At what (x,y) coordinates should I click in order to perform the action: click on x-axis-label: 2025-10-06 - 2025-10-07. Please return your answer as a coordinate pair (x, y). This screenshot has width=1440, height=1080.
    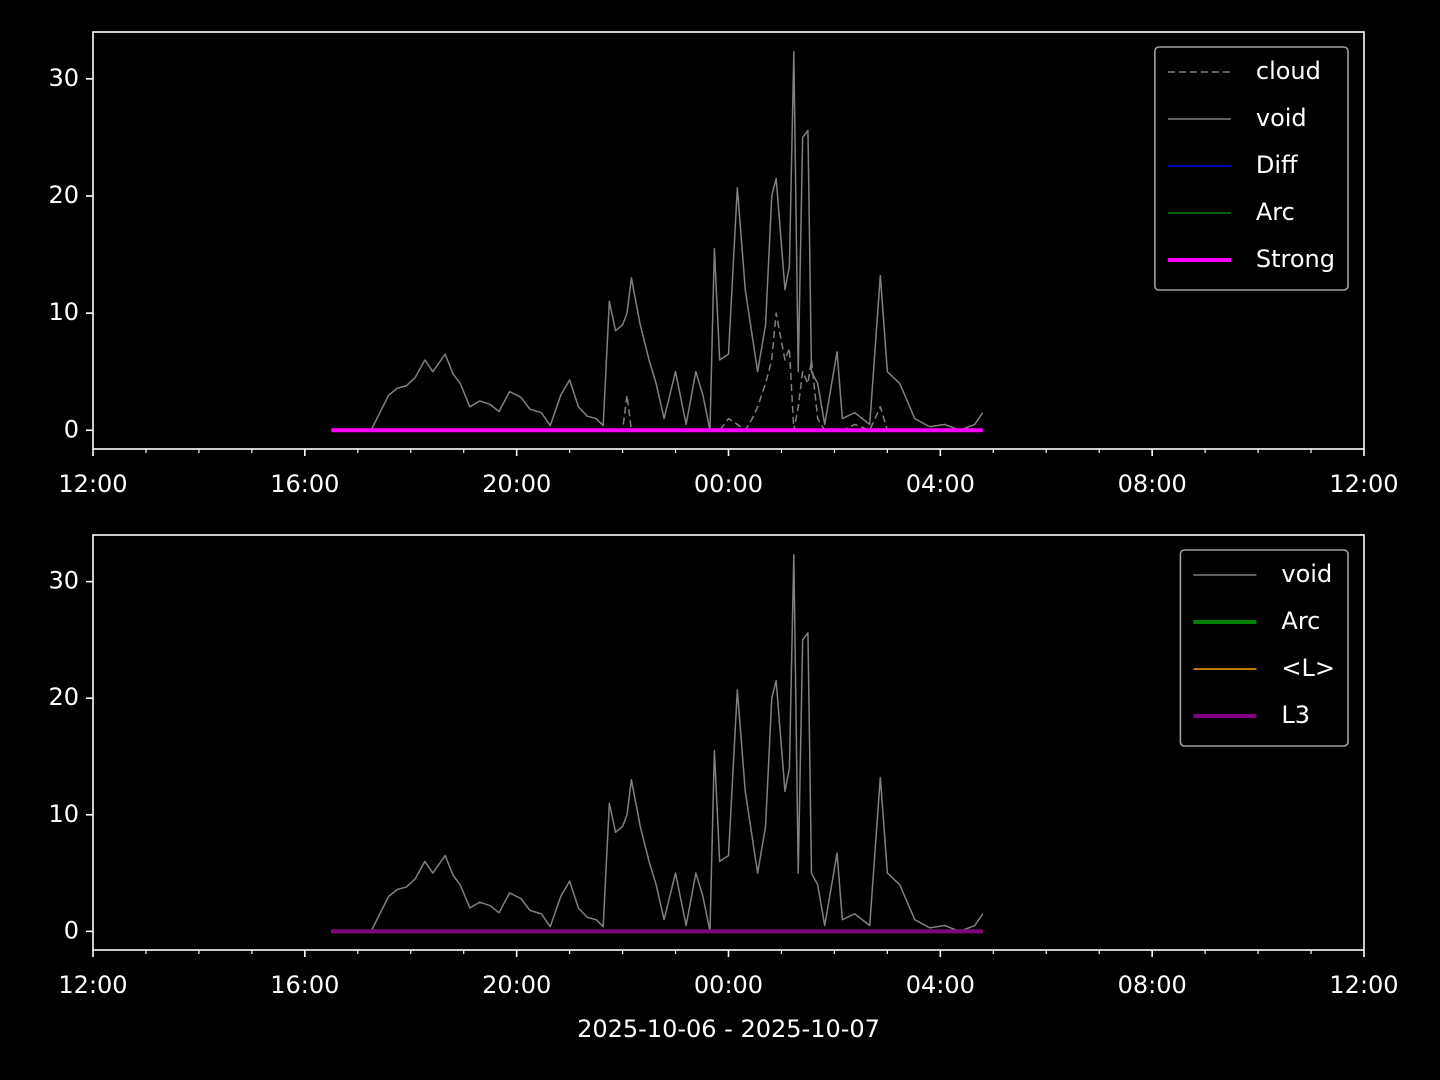
    Looking at the image, I should click on (728, 1029).